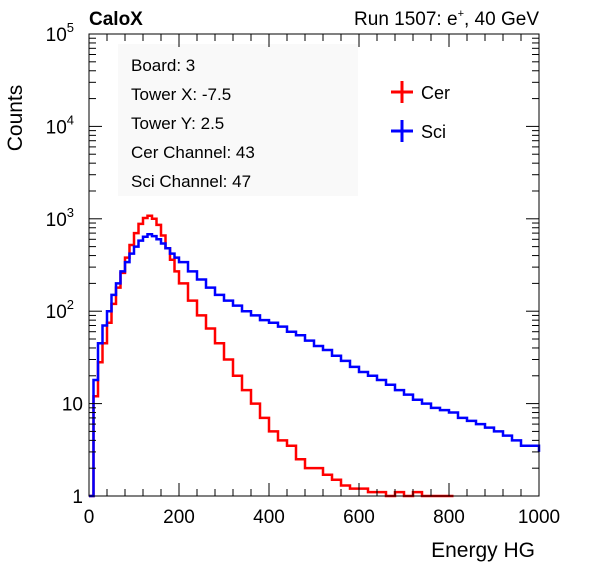 The image size is (596, 572). Describe the element at coordinates (191, 181) in the screenshot. I see `info-line-sci-channel: Sci Channel: 47` at that location.